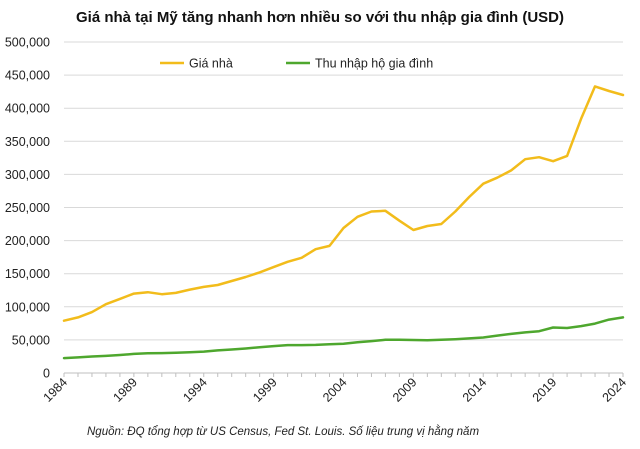  What do you see at coordinates (46, 374) in the screenshot?
I see `y-tick-label: 0` at bounding box center [46, 374].